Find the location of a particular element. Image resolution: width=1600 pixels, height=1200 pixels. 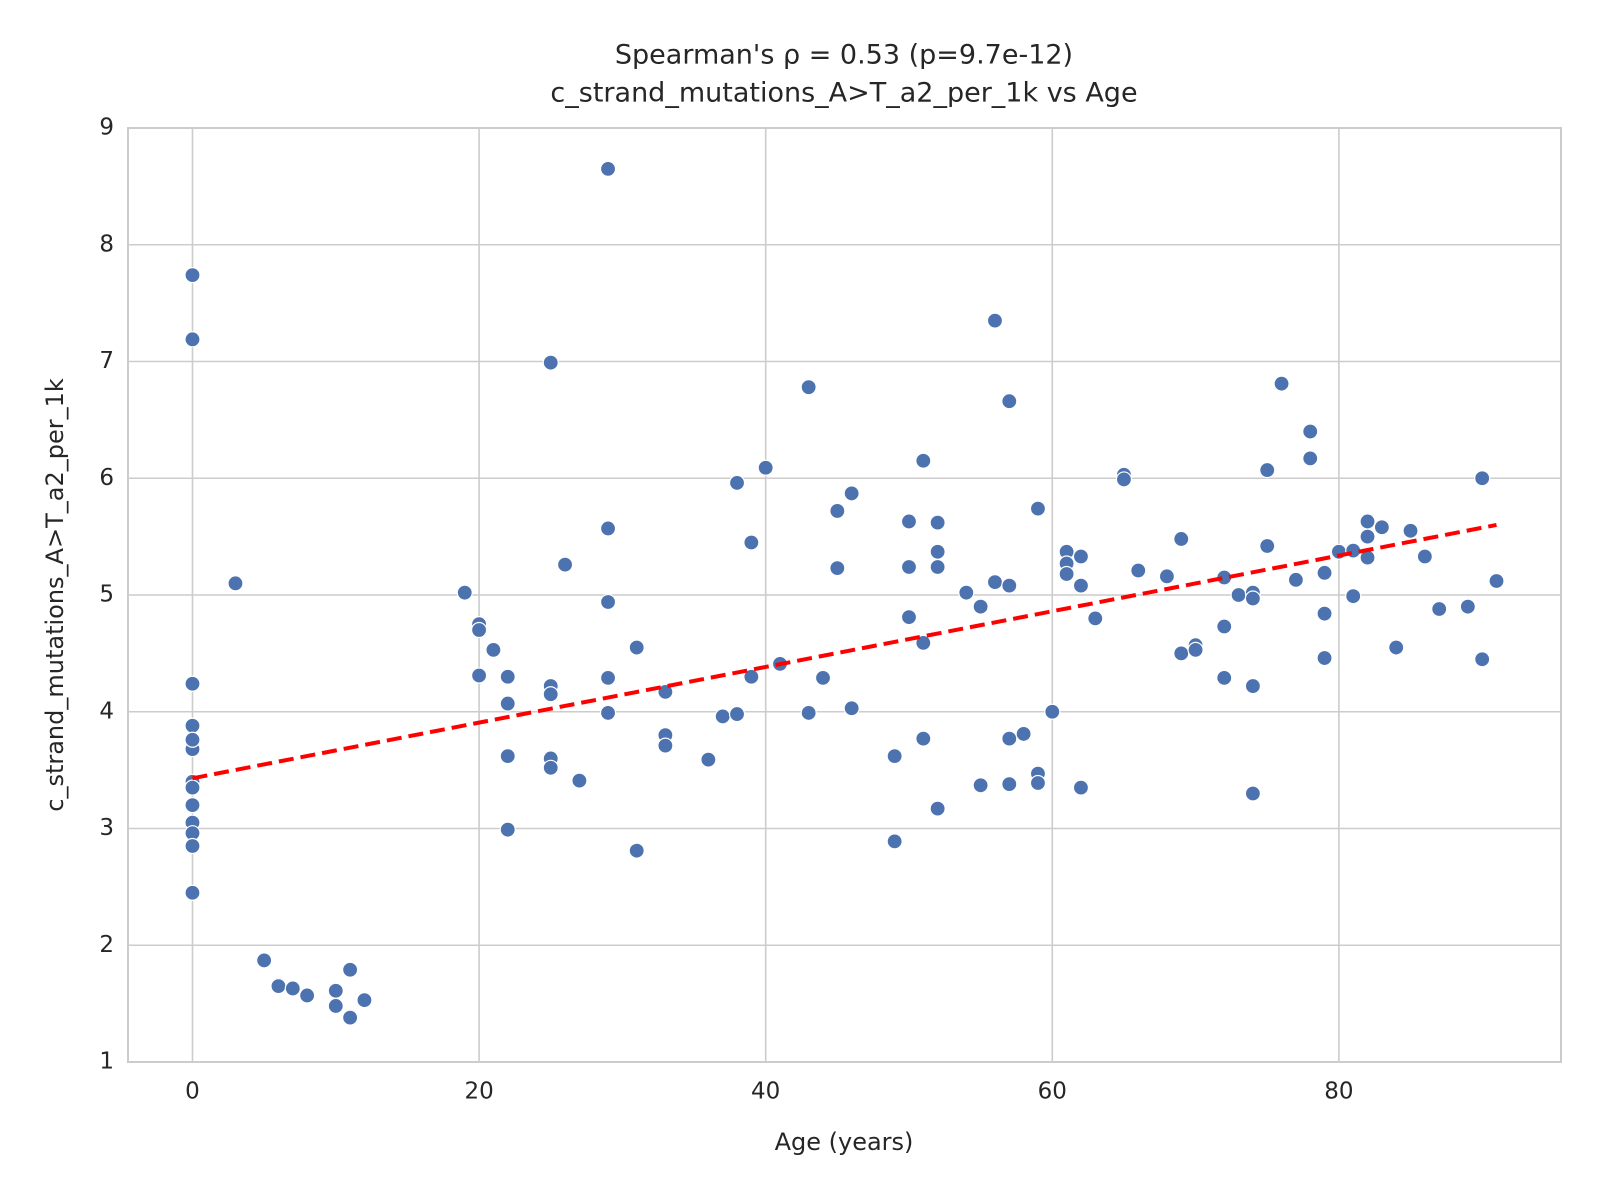

x-tick-label: 60 is located at coordinates (1052, 1092).